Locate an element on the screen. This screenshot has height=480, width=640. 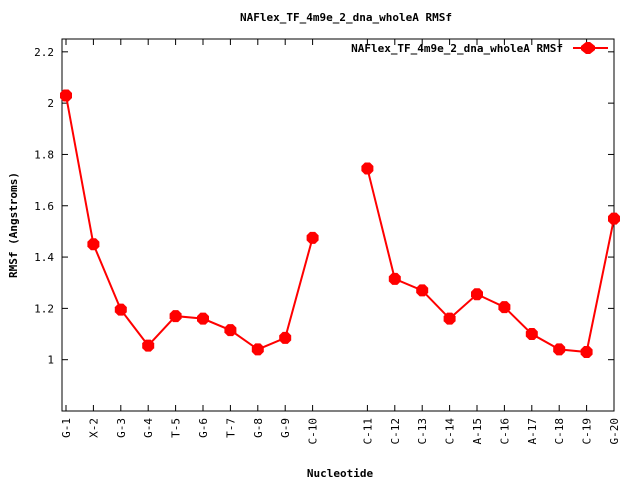
x-tick-label: G-6 is located at coordinates (203, 428).